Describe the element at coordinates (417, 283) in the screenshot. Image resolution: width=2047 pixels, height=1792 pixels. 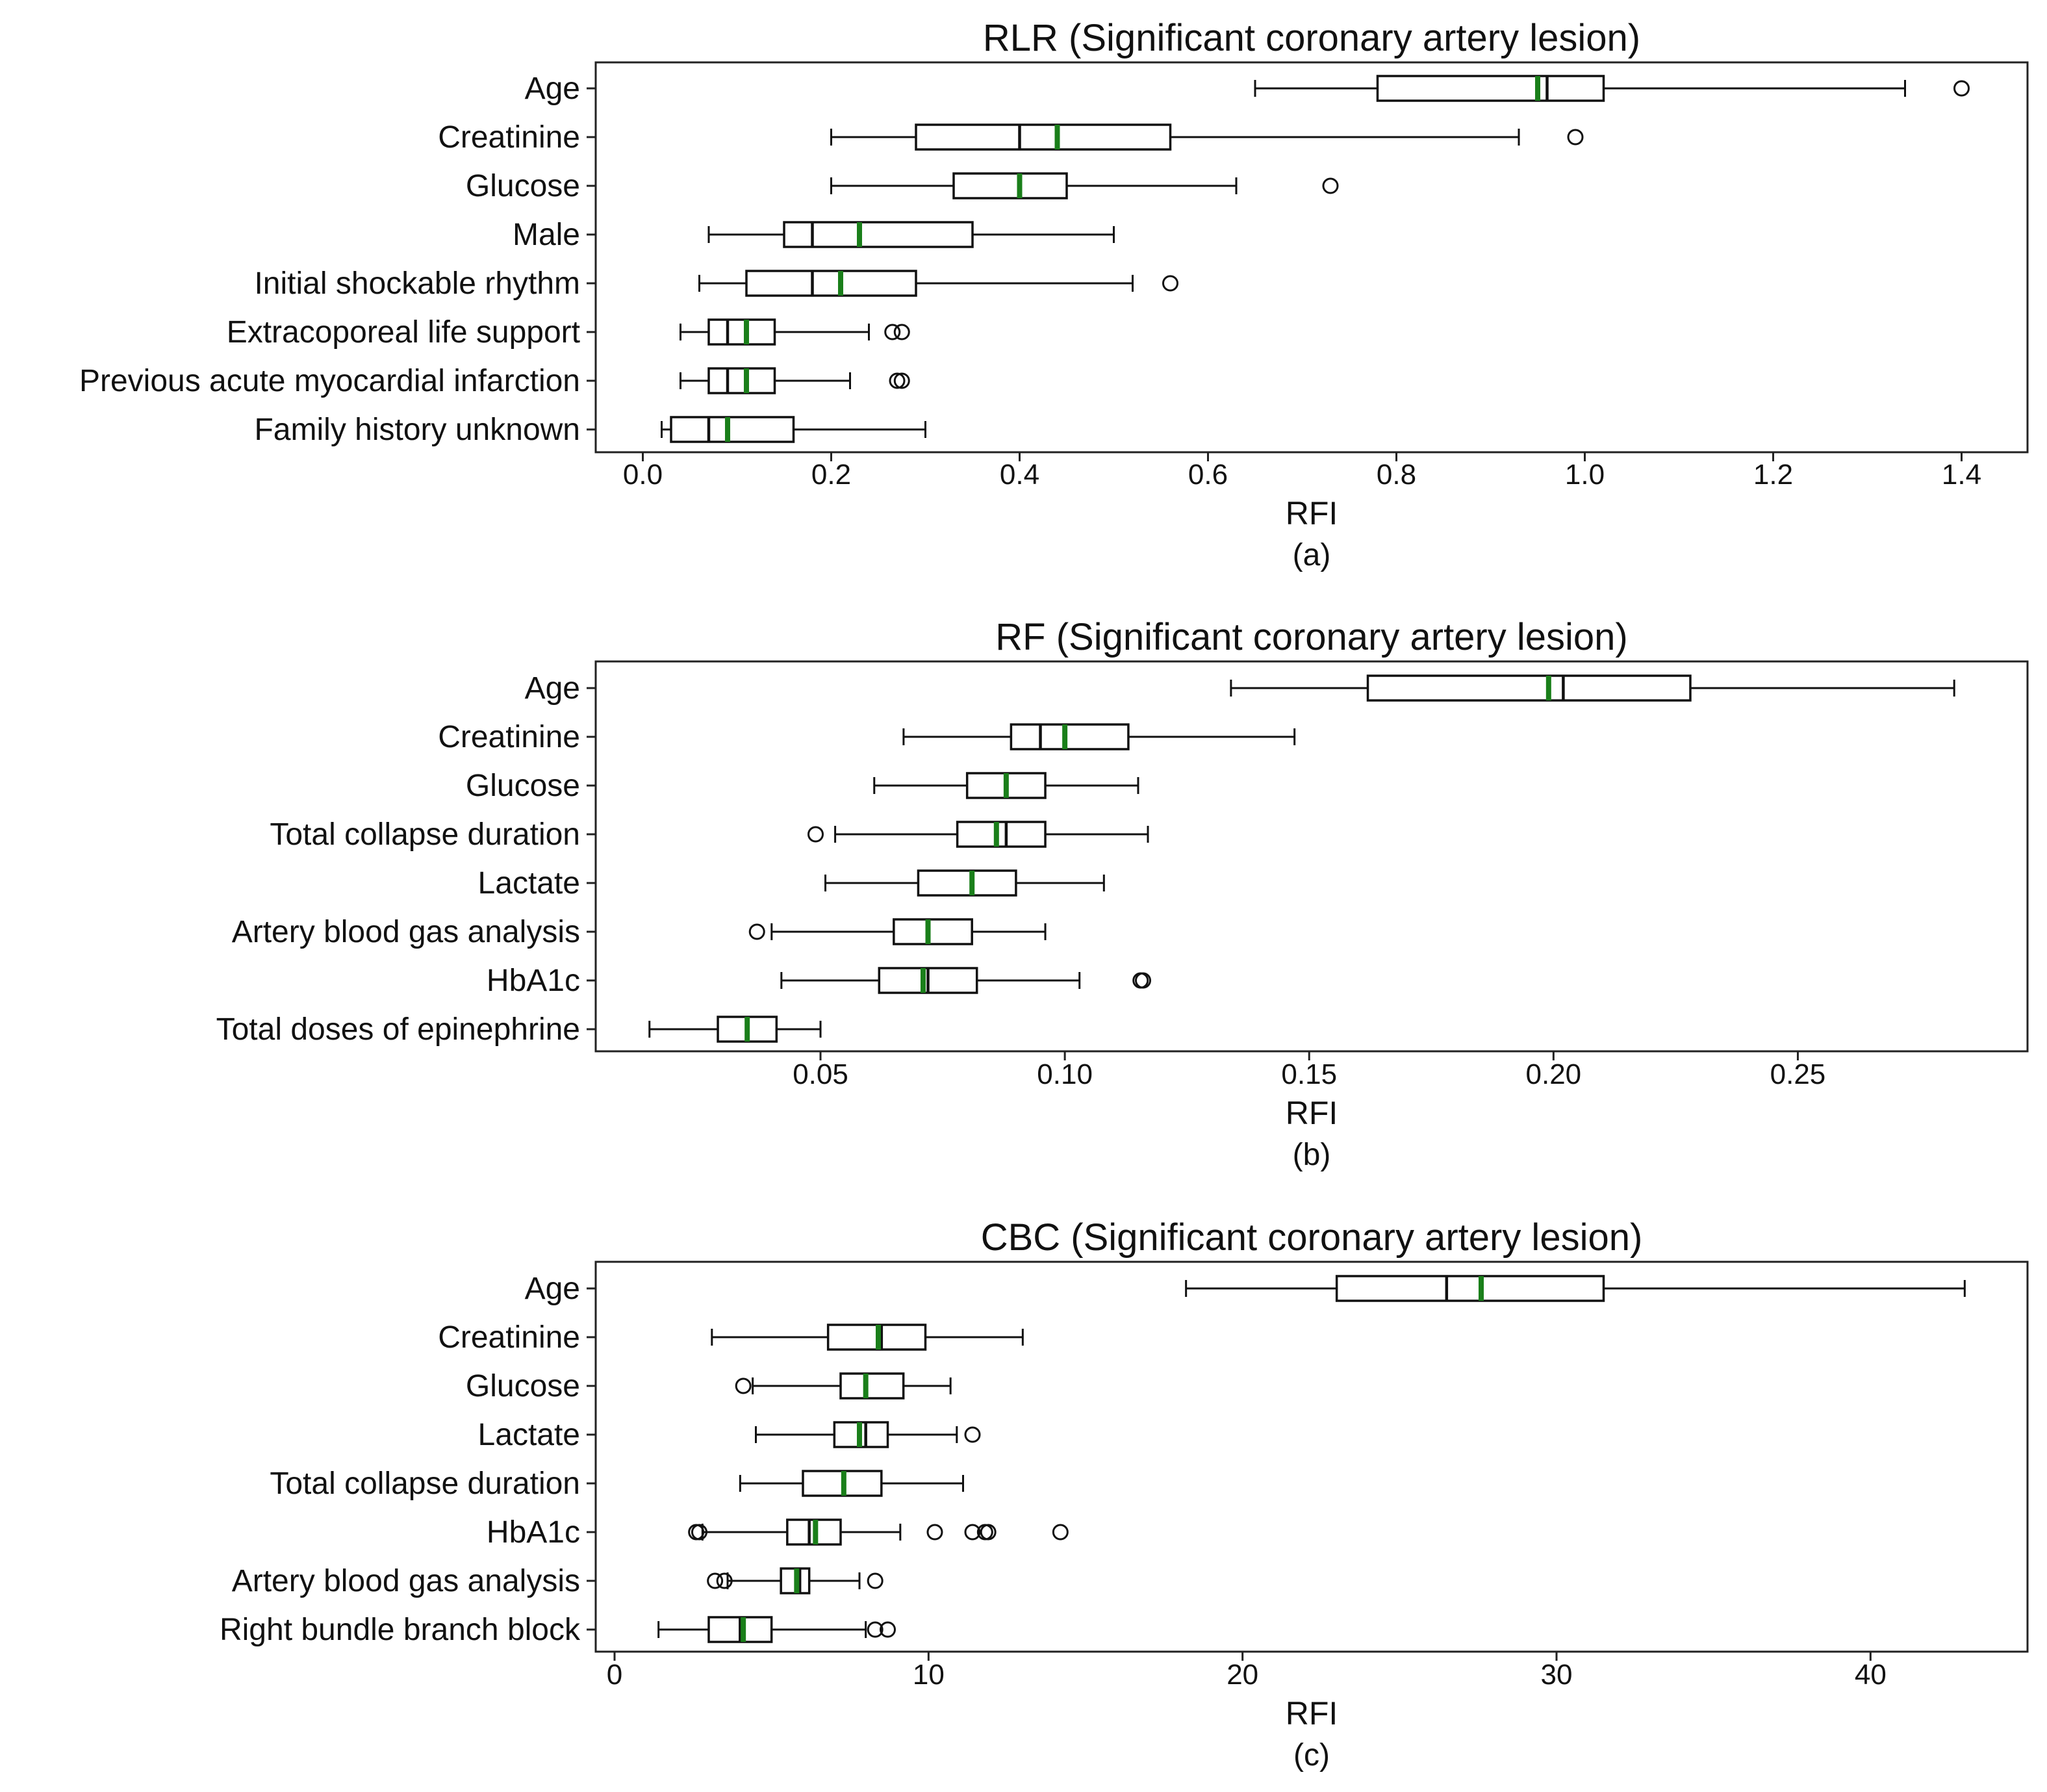
I see `y-tick-label: Initial shockable rhythm` at that location.